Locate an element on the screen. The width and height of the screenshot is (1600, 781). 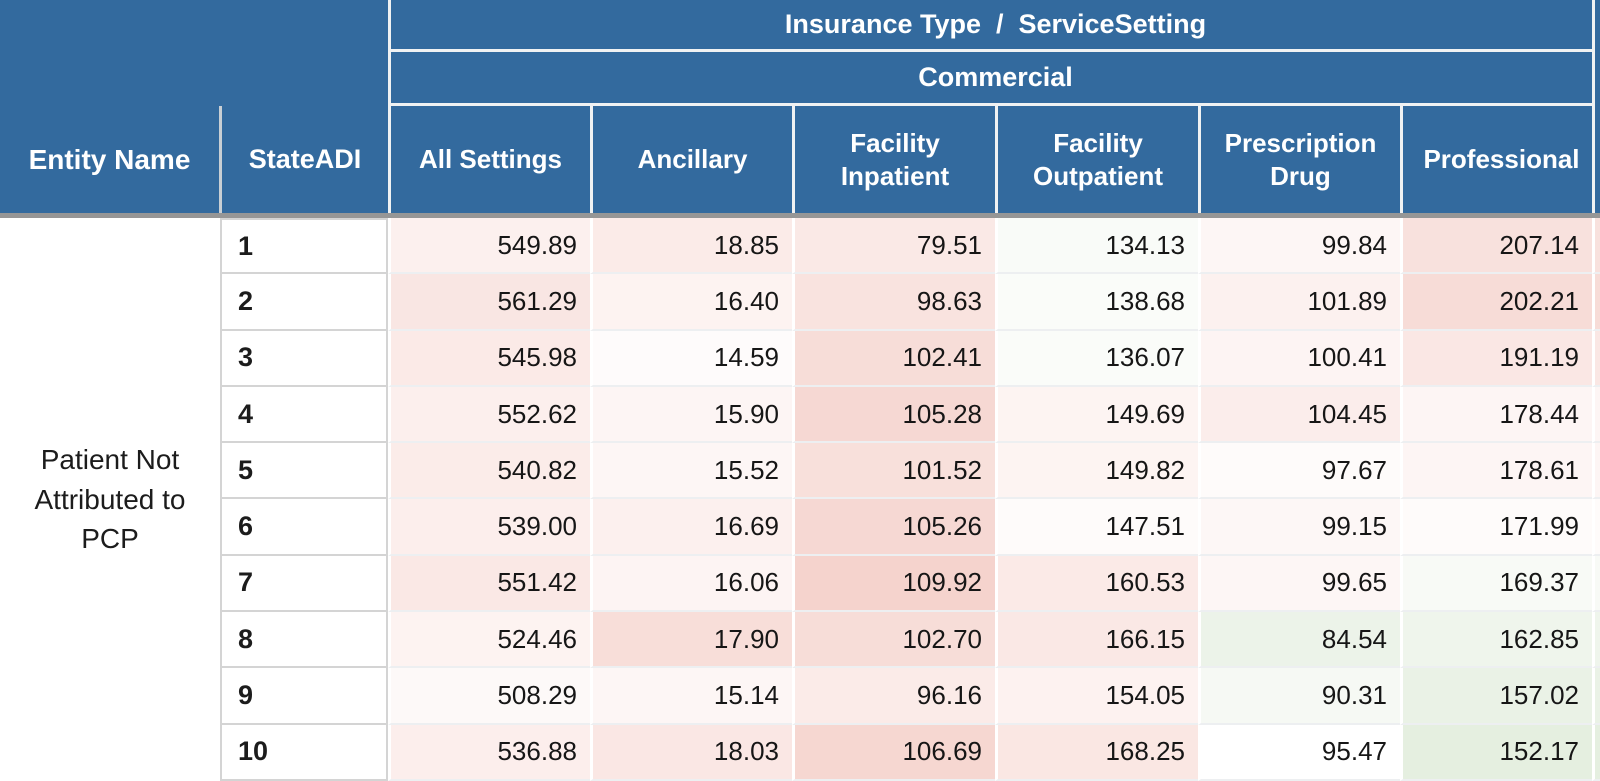
column-header-all-settings: All Settings is located at coordinates (490, 159).